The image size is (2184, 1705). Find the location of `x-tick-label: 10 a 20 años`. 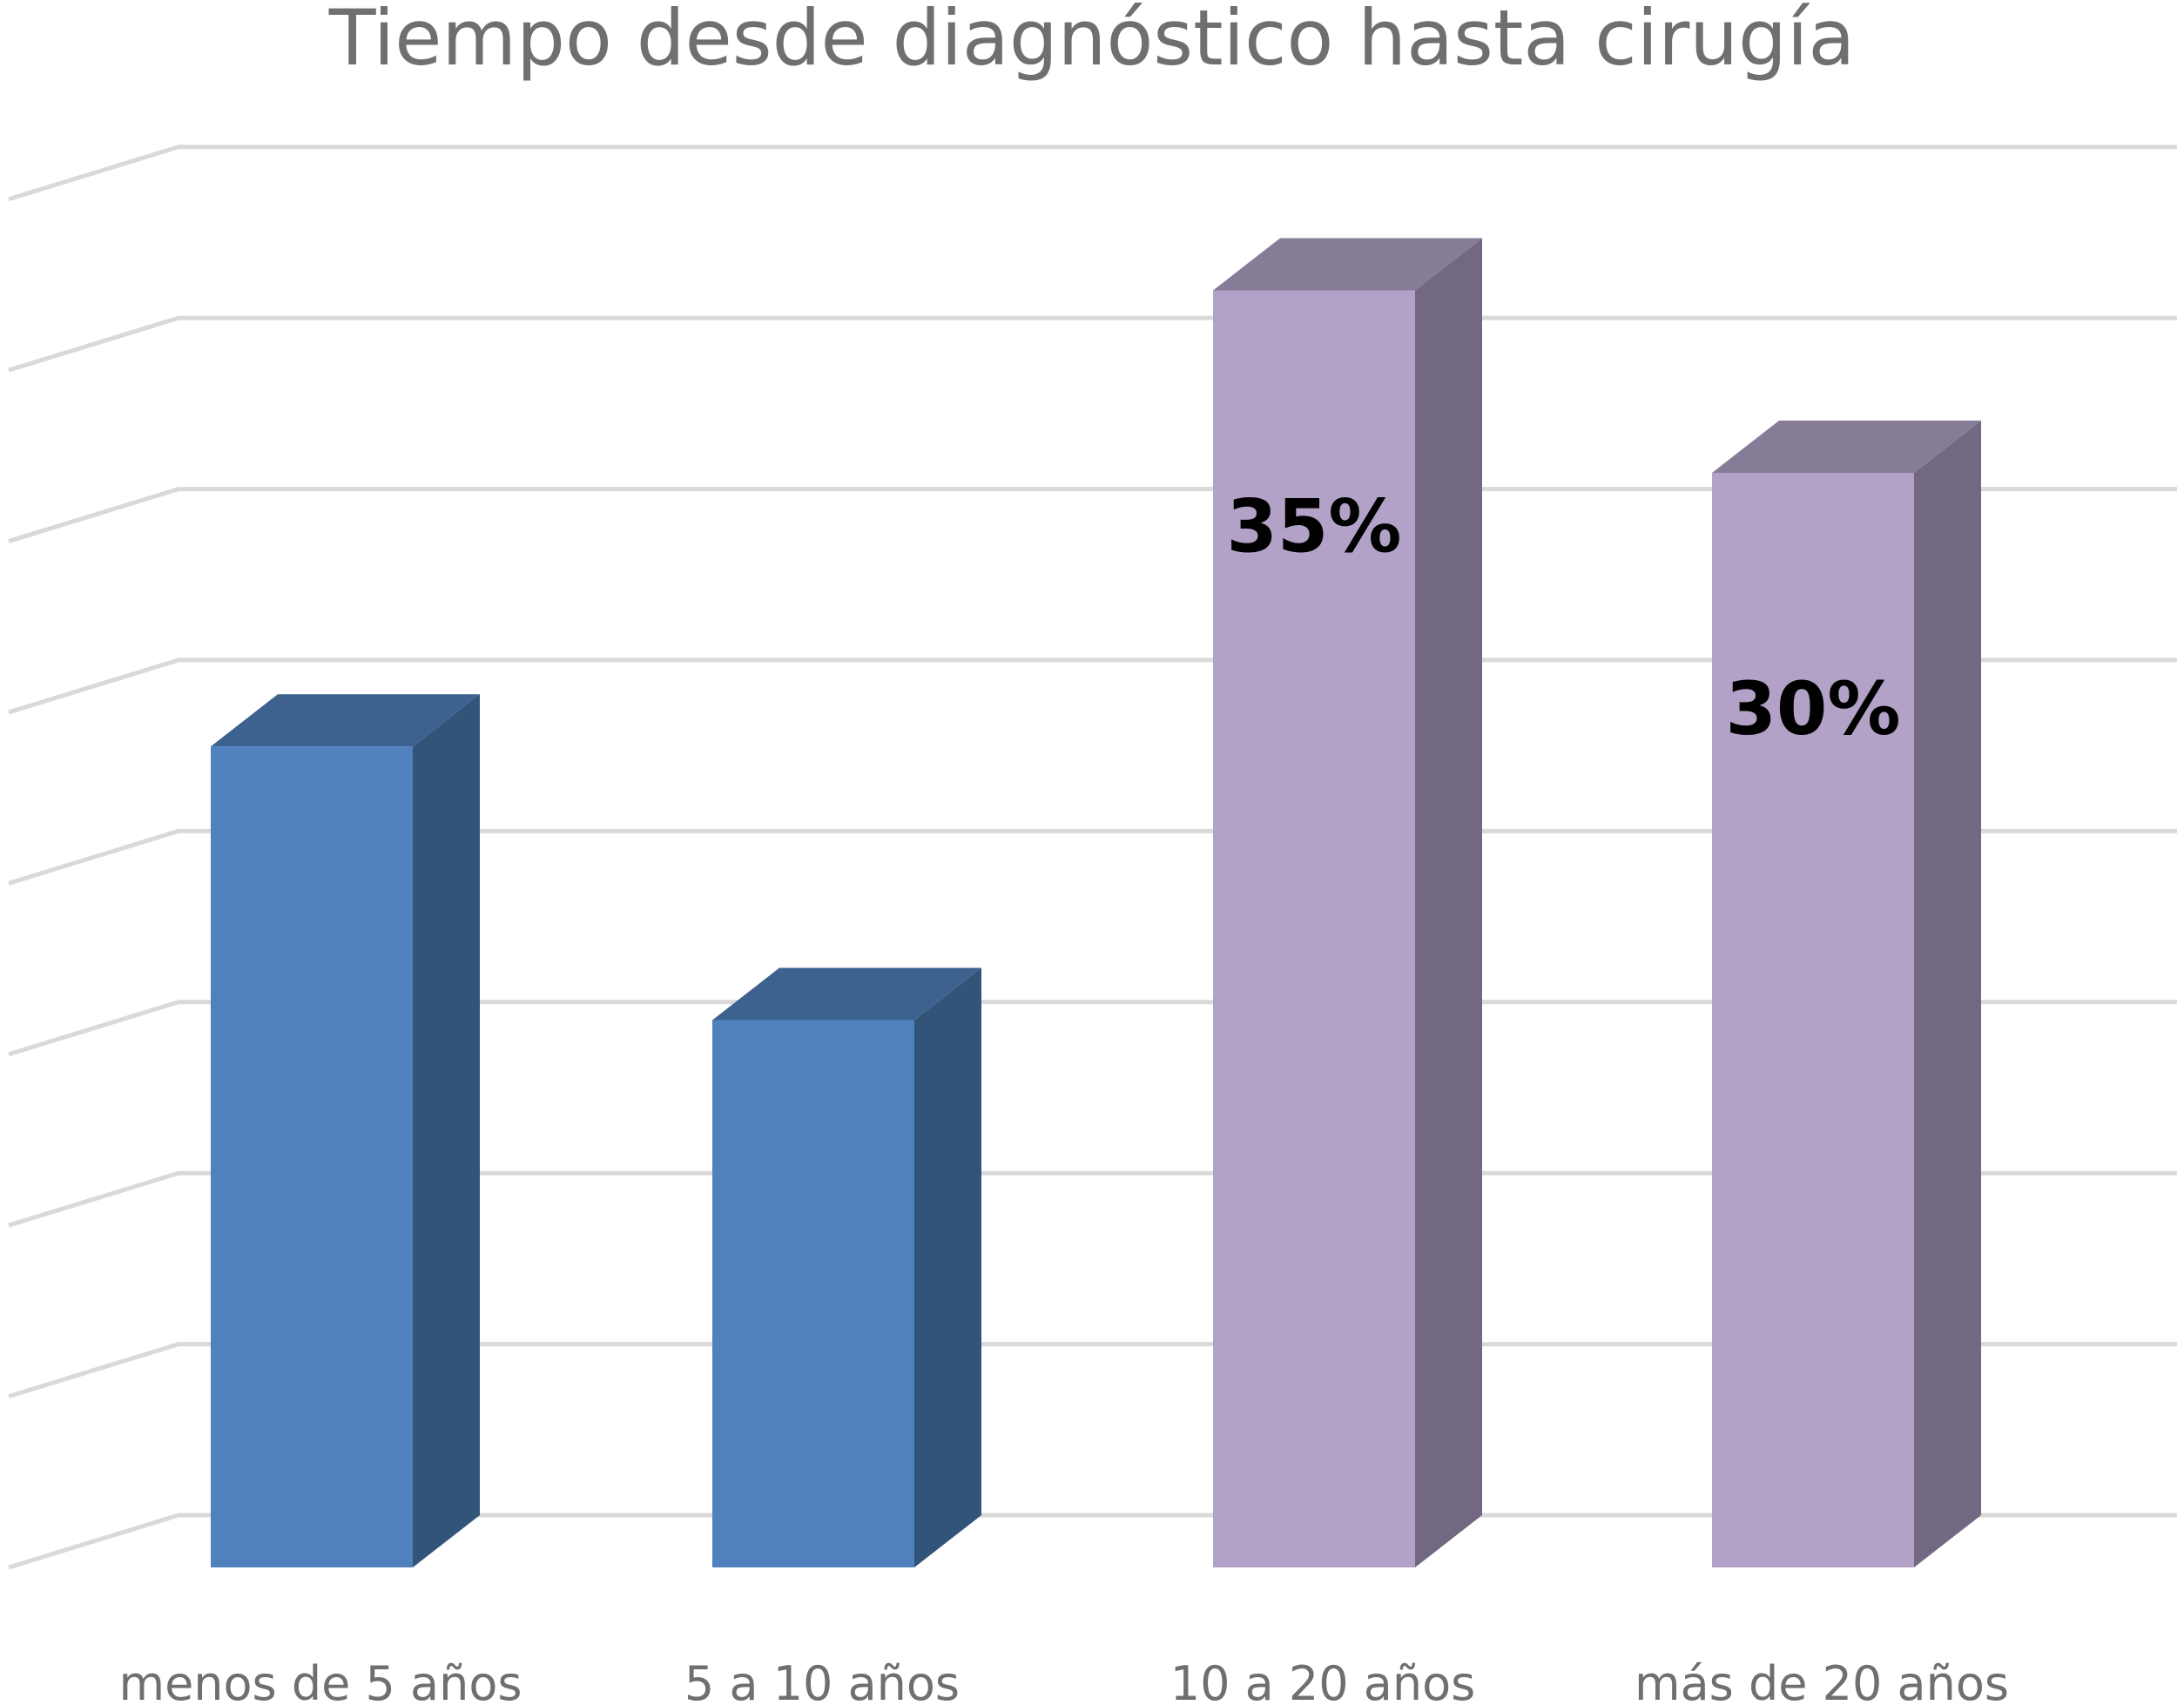

x-tick-label: 10 a 20 años is located at coordinates (1323, 1681).